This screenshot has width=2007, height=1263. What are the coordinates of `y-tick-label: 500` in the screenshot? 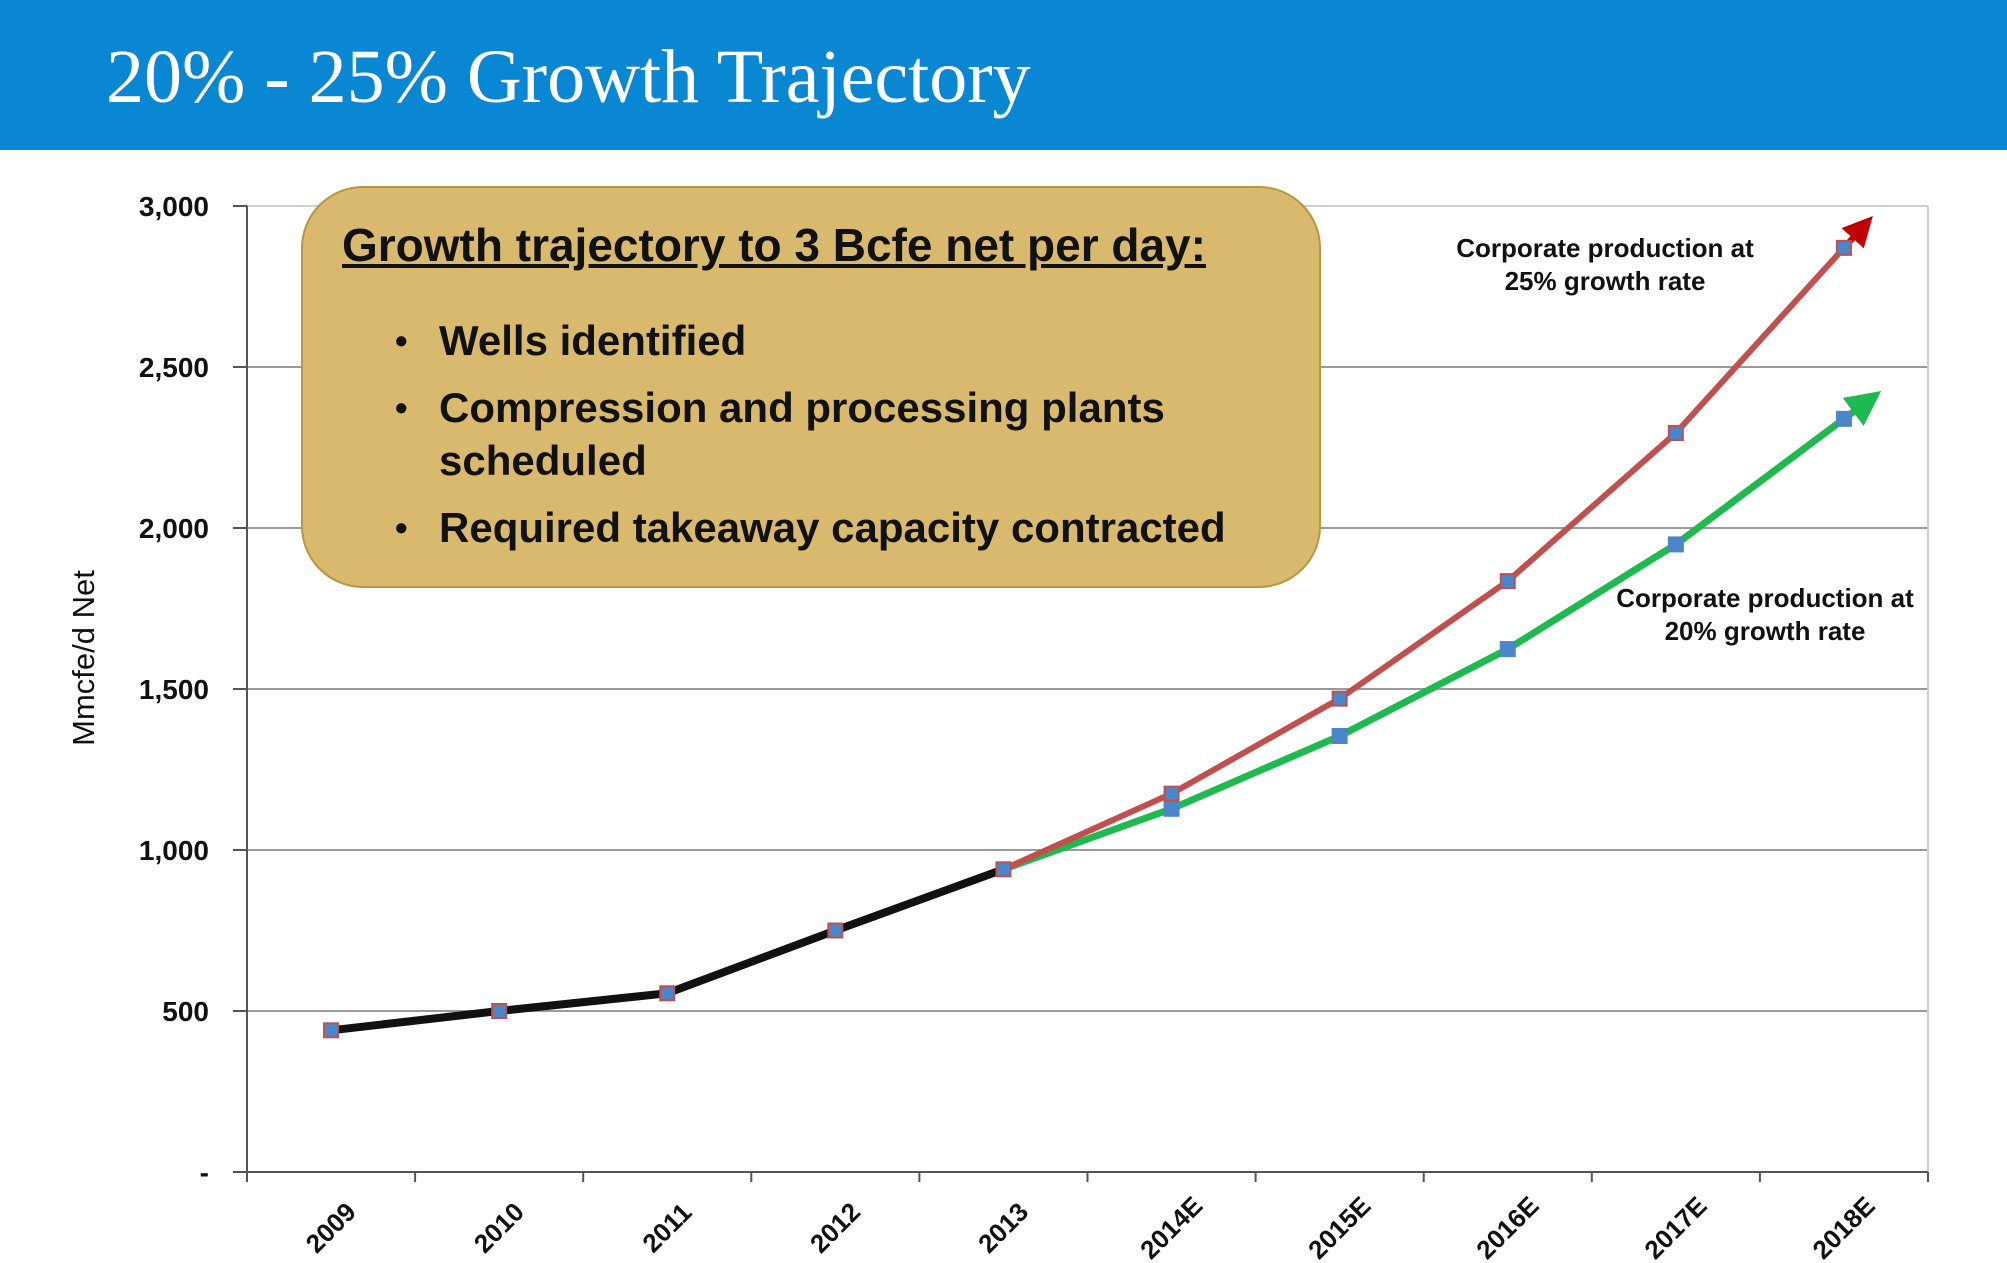 It's located at (185, 1011).